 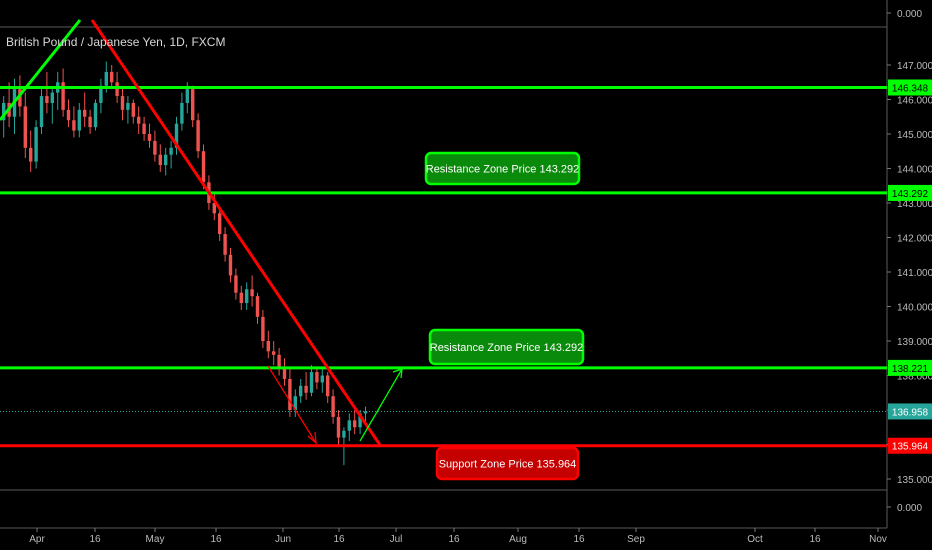 I want to click on y-tick-label: 145.000, so click(x=914, y=135).